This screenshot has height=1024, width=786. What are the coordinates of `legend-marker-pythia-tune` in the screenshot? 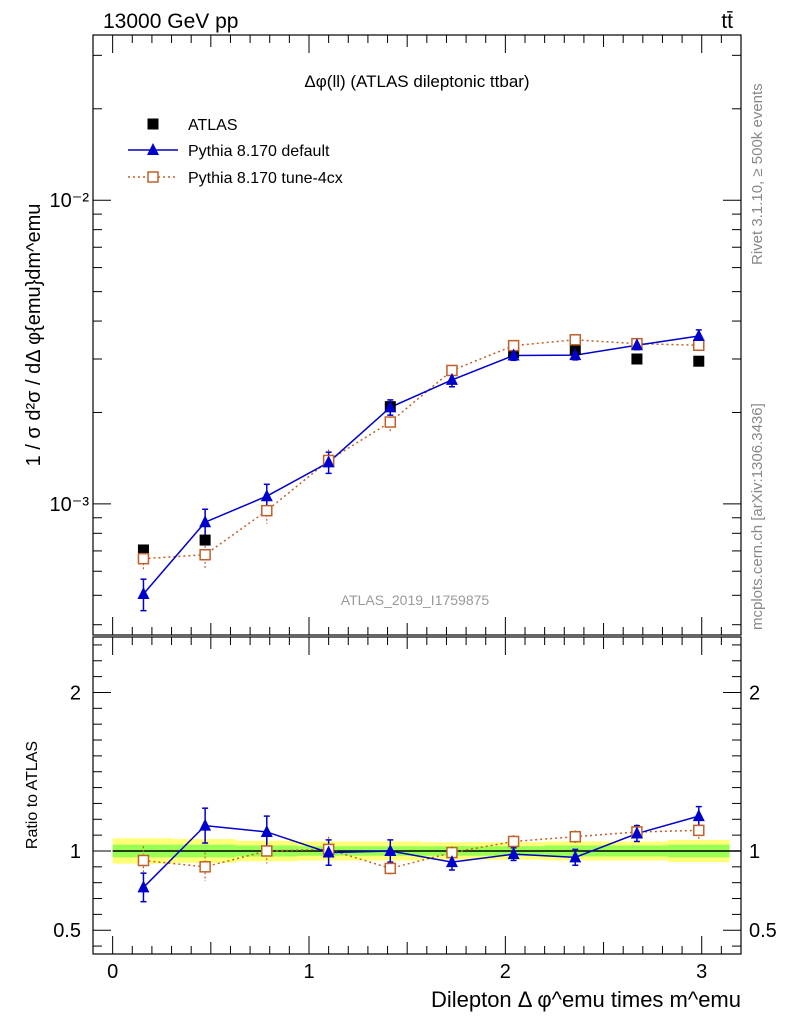 It's located at (153, 177).